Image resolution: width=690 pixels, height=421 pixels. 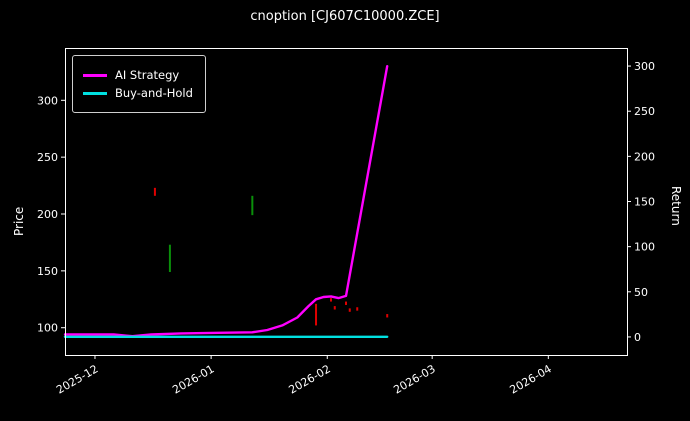 I want to click on chart-title: cnoption [CJ607C10000.ZCE], so click(x=345, y=16).